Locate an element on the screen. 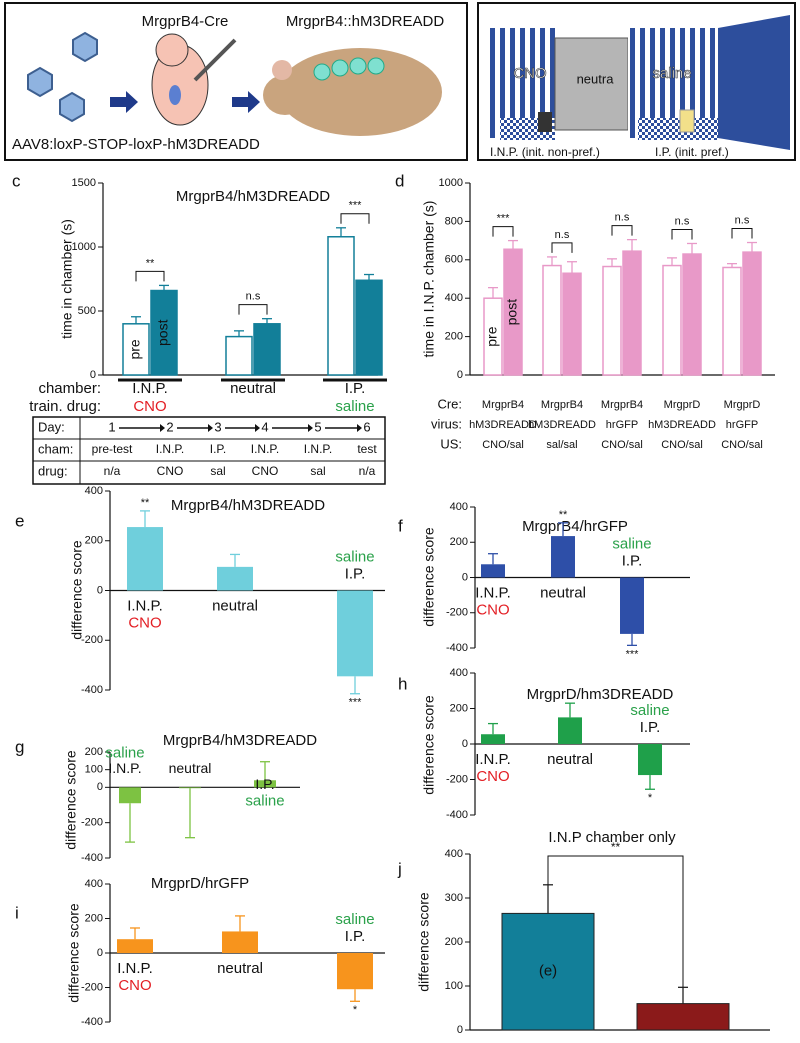 The image size is (800, 1043). significance-label: ** is located at coordinates (616, 847).